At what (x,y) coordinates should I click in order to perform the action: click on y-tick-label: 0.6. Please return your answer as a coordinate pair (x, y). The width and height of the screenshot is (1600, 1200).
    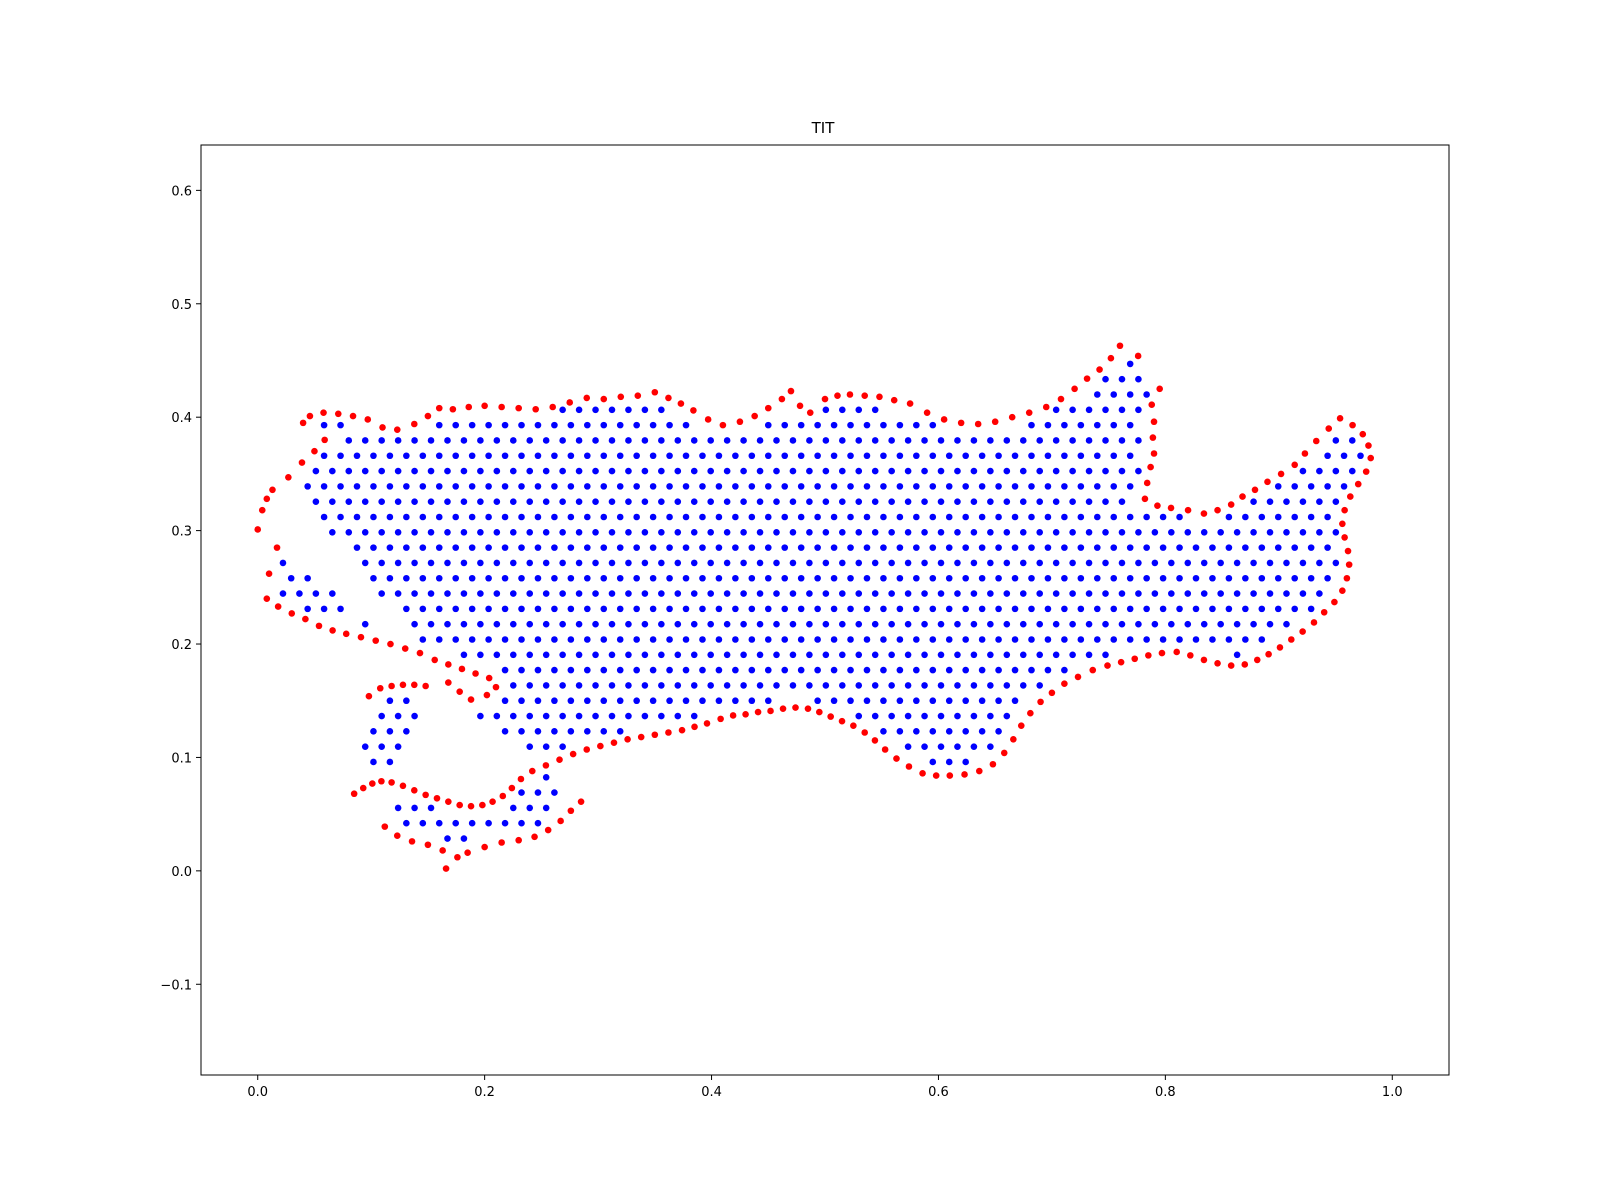
    Looking at the image, I should click on (181, 191).